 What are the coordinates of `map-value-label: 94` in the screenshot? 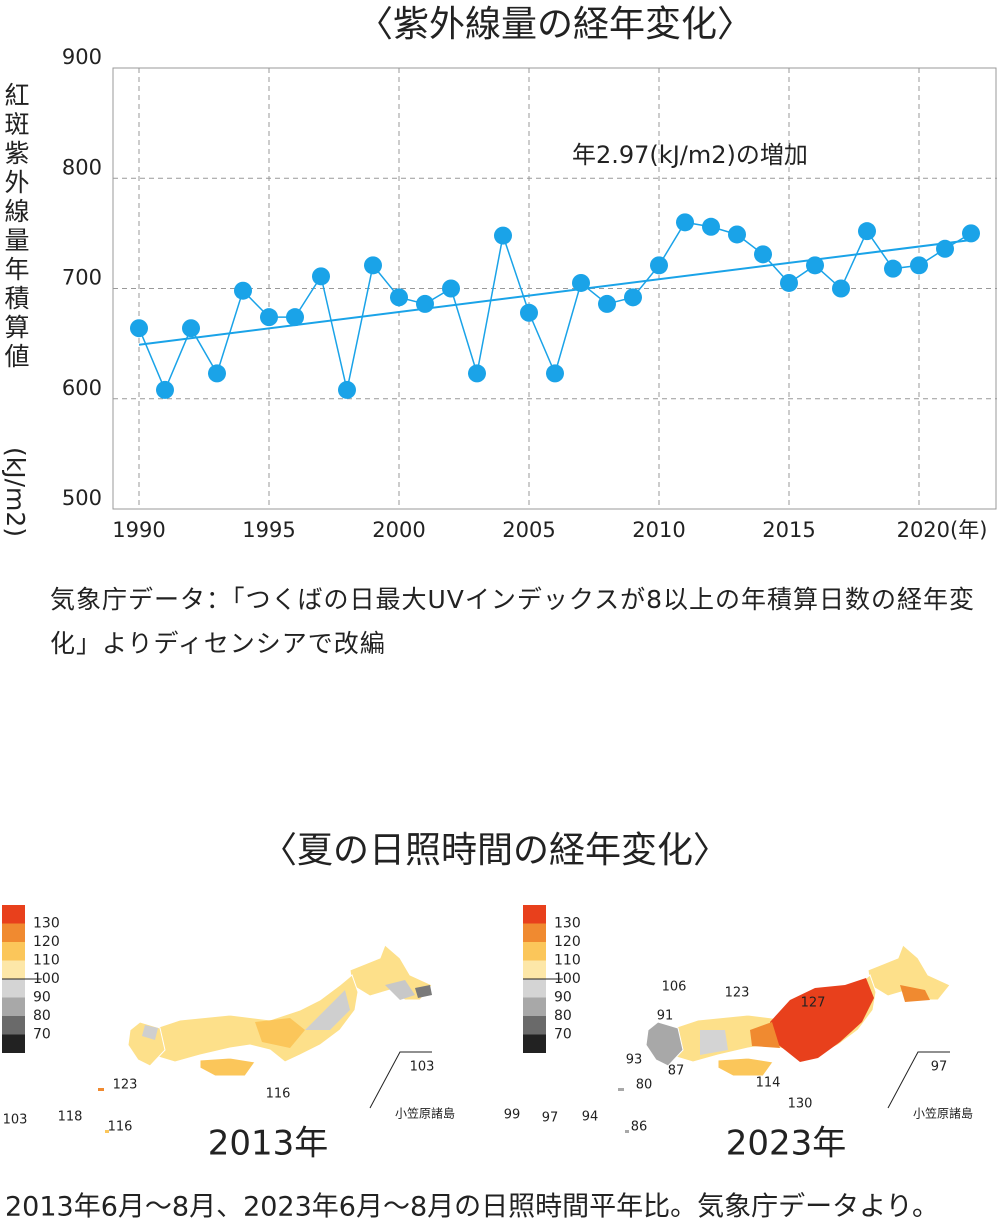 It's located at (590, 1117).